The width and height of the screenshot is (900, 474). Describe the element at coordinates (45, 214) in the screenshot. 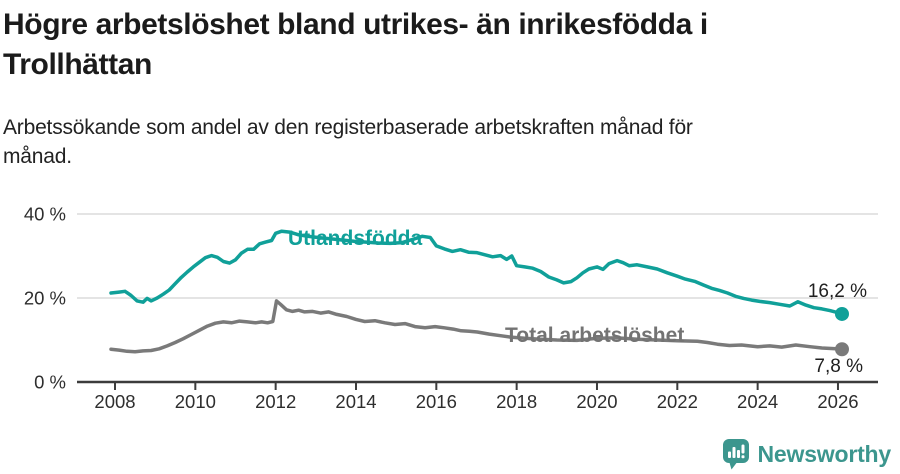

I see `y-tick-label: 40 %` at that location.